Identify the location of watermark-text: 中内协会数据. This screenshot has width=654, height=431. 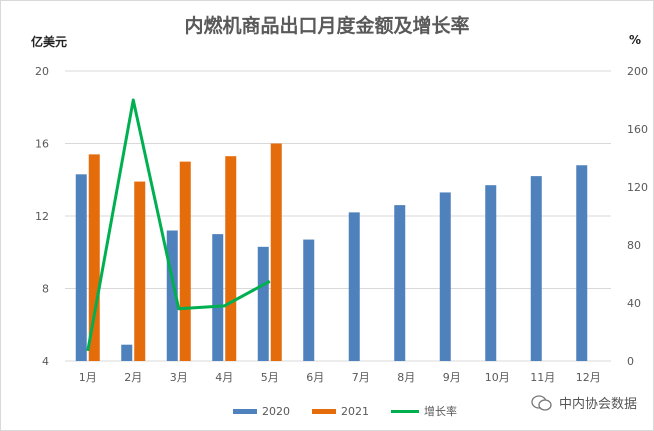
(597, 404).